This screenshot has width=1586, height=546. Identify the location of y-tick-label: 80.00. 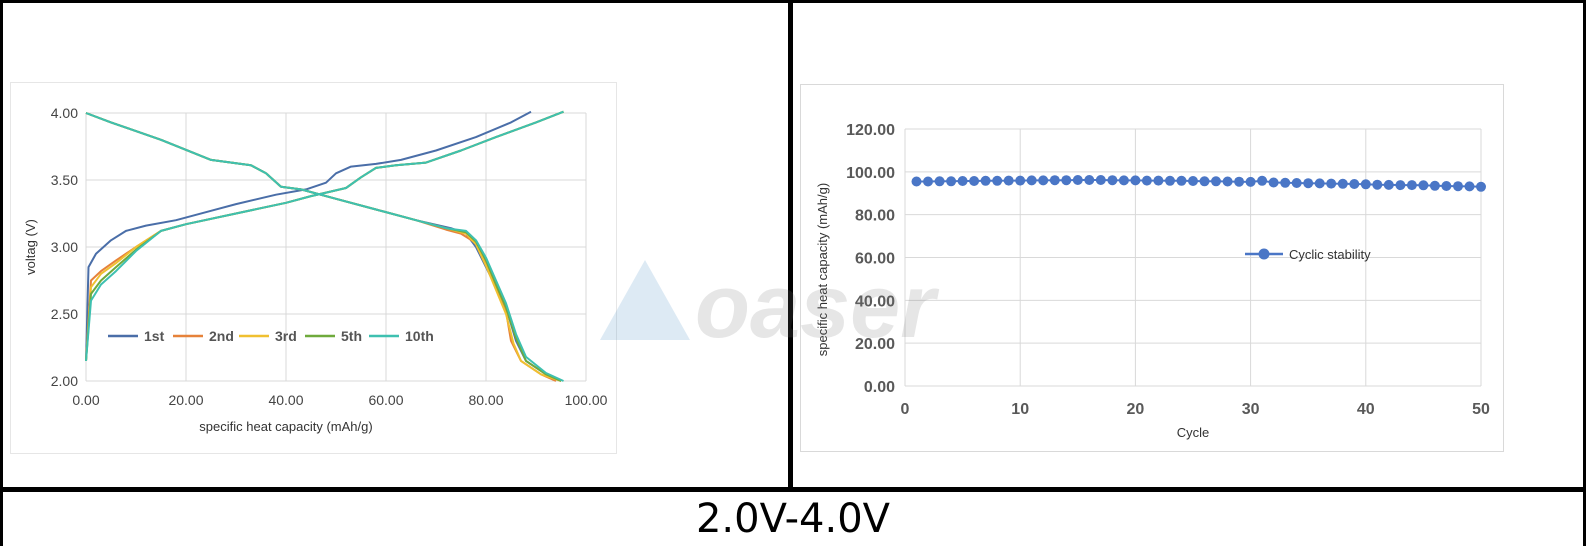
(875, 216).